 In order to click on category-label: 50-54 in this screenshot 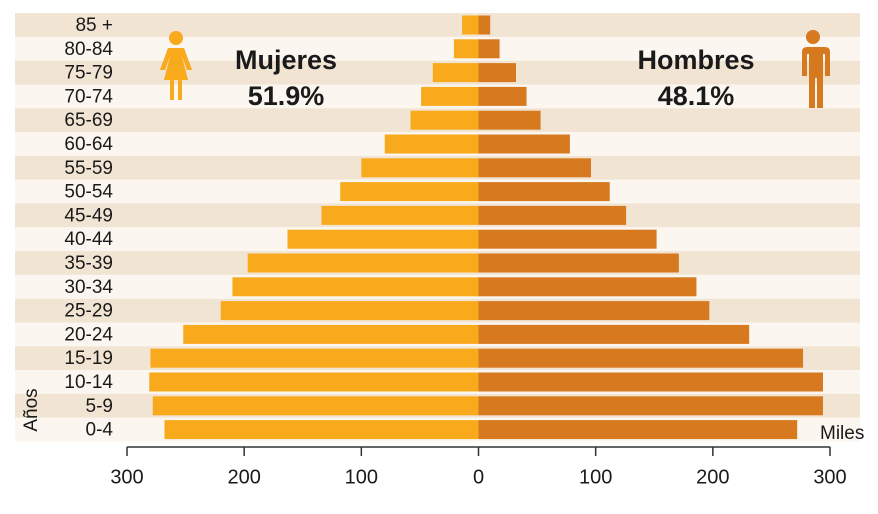, I will do `click(88, 192)`.